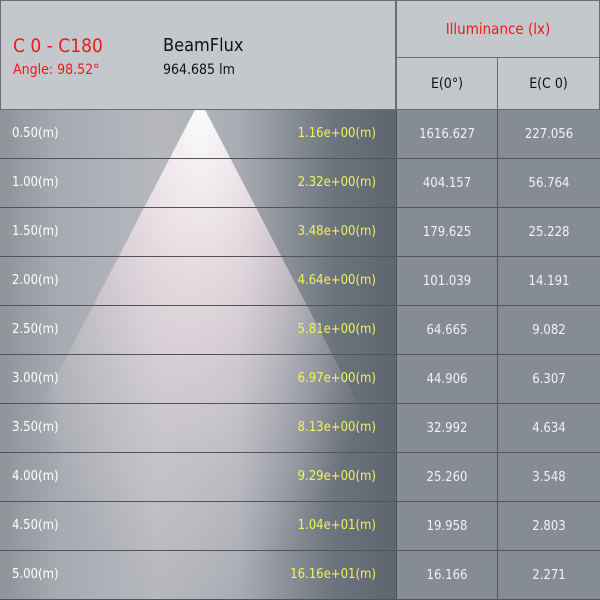  I want to click on table-row: 0.50(m) 1.16e+00(m) 1616.627 227.056, so click(300, 134).